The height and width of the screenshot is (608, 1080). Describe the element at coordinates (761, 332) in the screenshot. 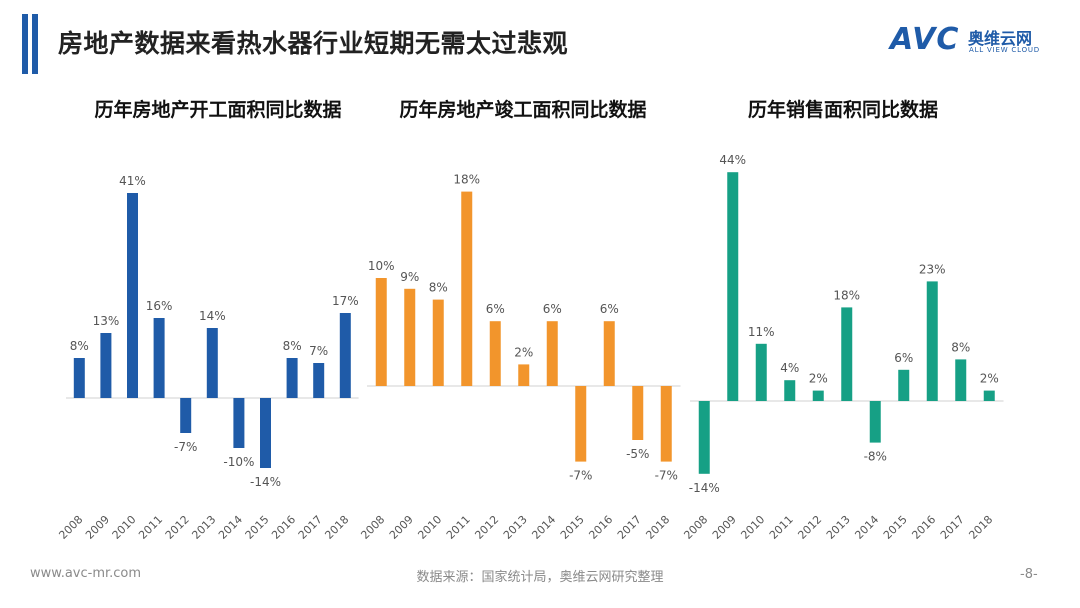

I see `data-label: 11%` at that location.